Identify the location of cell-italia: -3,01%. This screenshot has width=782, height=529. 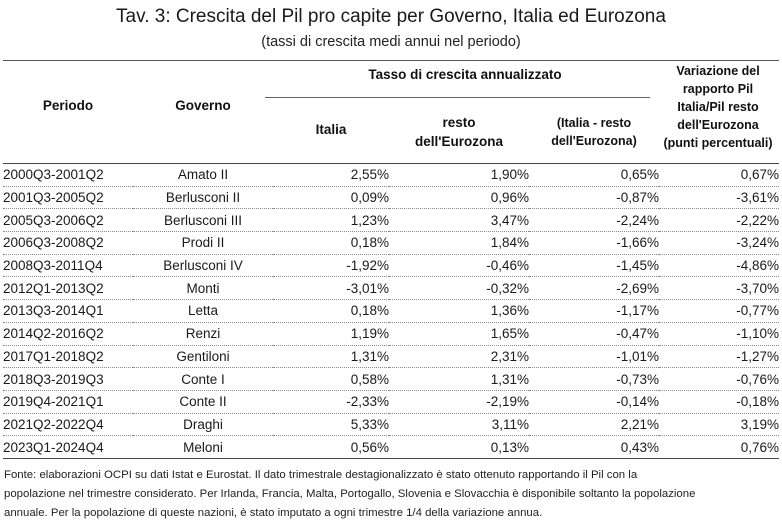
(331, 288).